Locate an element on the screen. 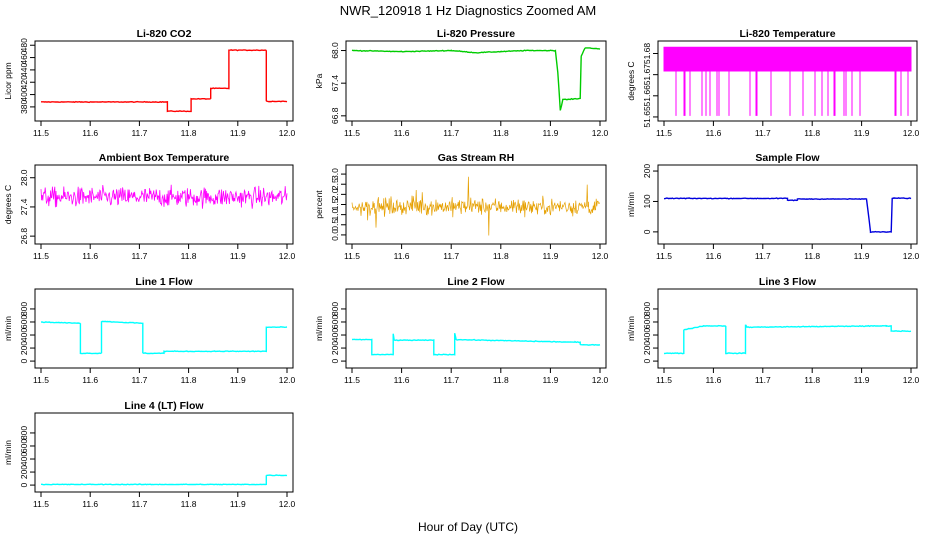 This screenshot has width=936, height=540. y-tick-label: 67.4 is located at coordinates (335, 83).